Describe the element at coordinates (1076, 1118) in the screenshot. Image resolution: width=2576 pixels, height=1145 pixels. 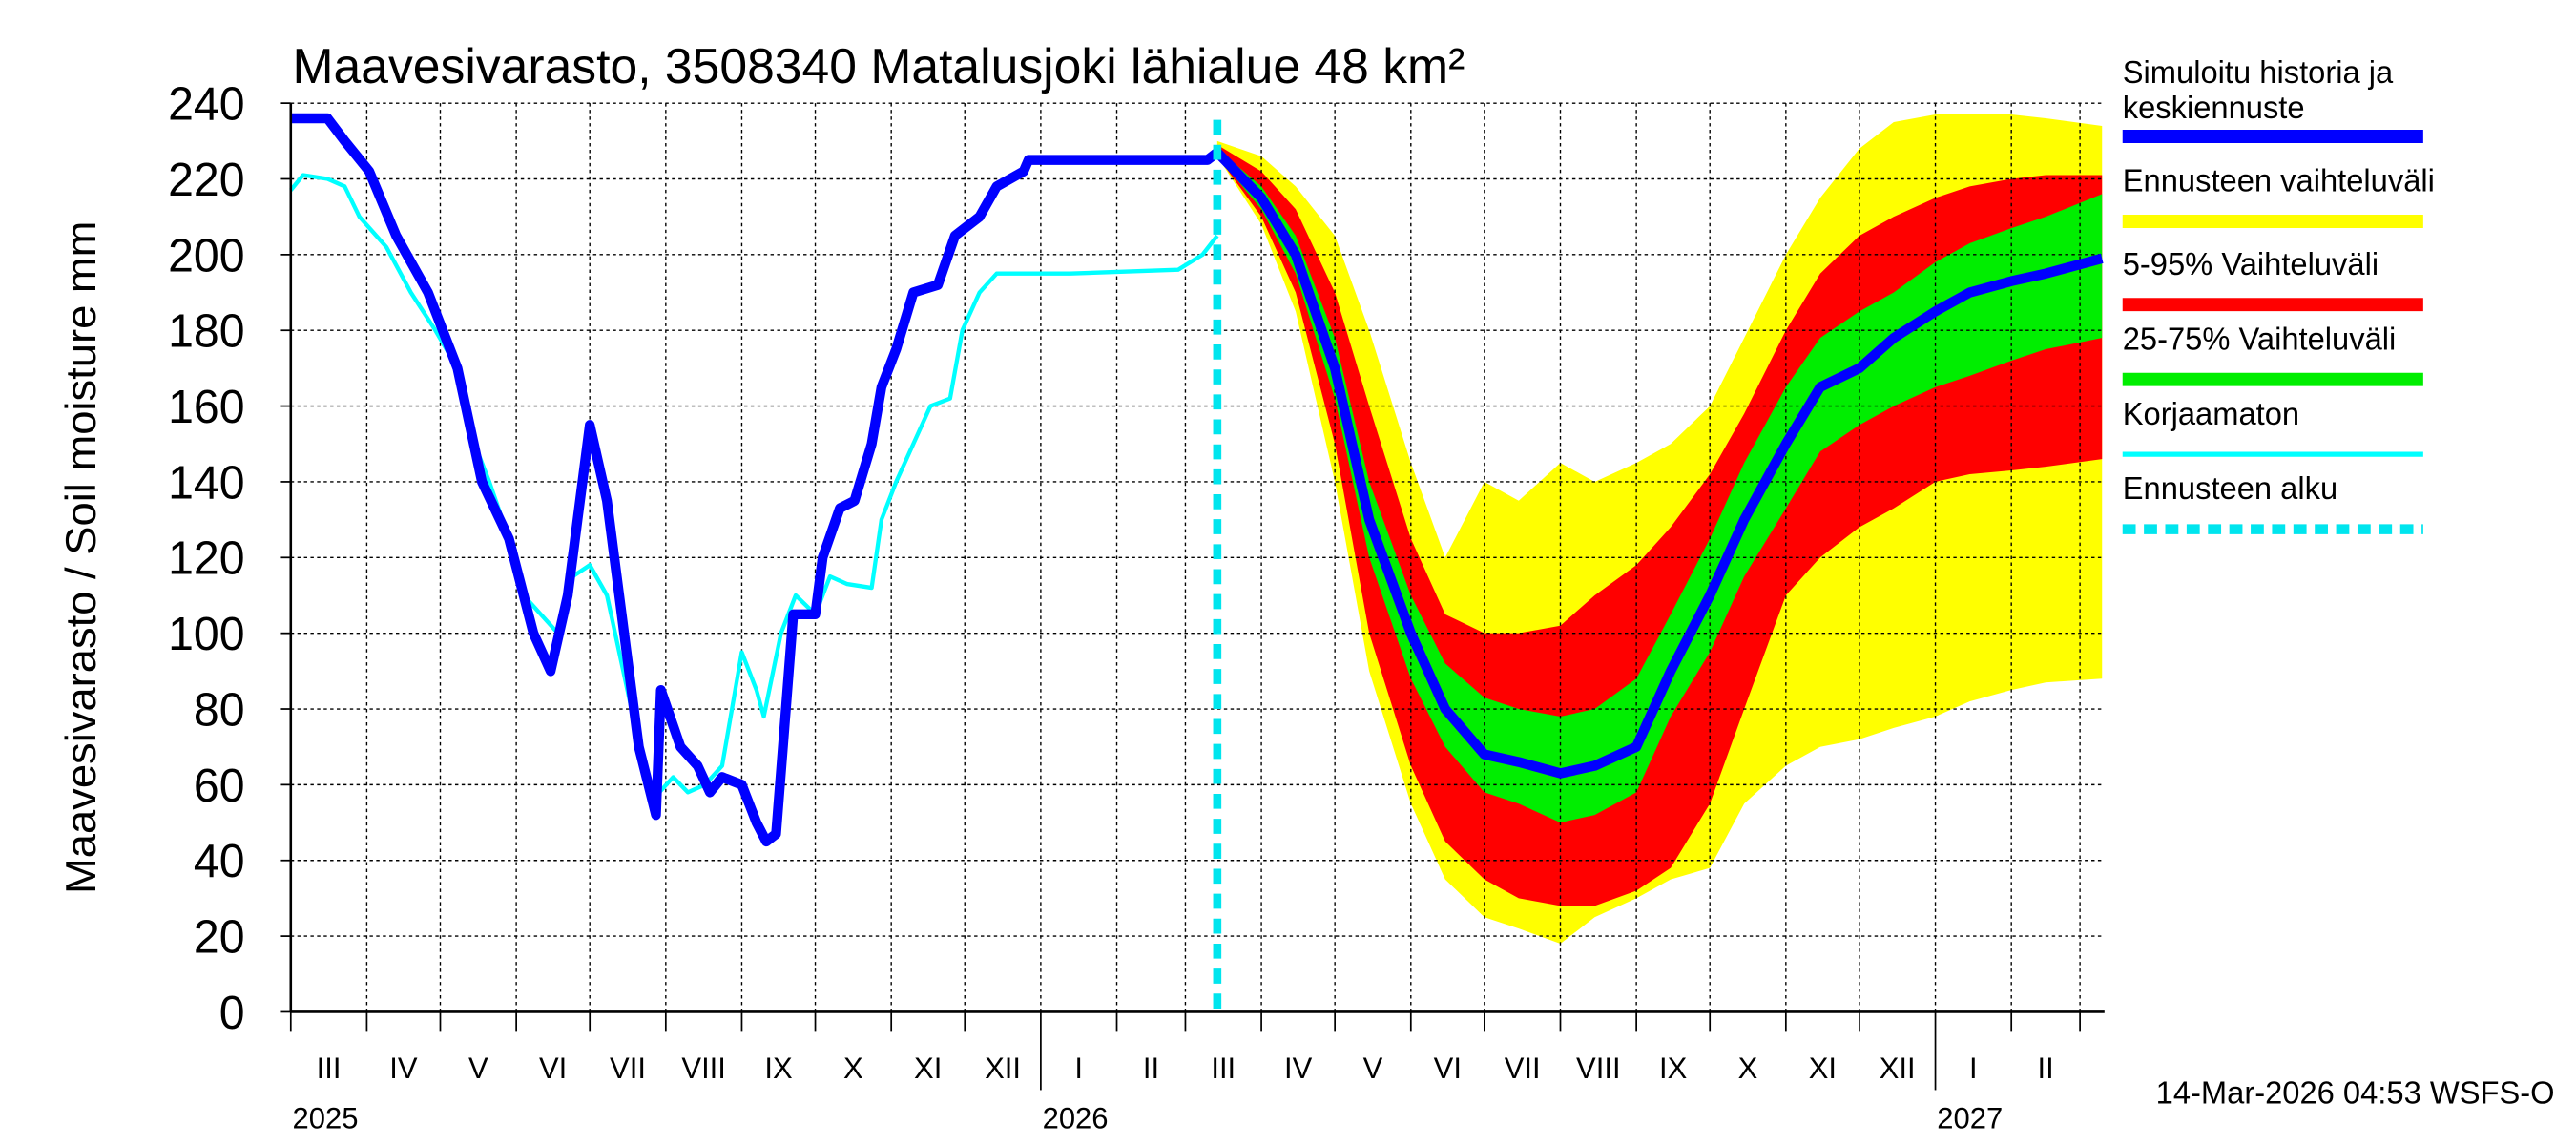
I see `x-year-label: 2026` at that location.